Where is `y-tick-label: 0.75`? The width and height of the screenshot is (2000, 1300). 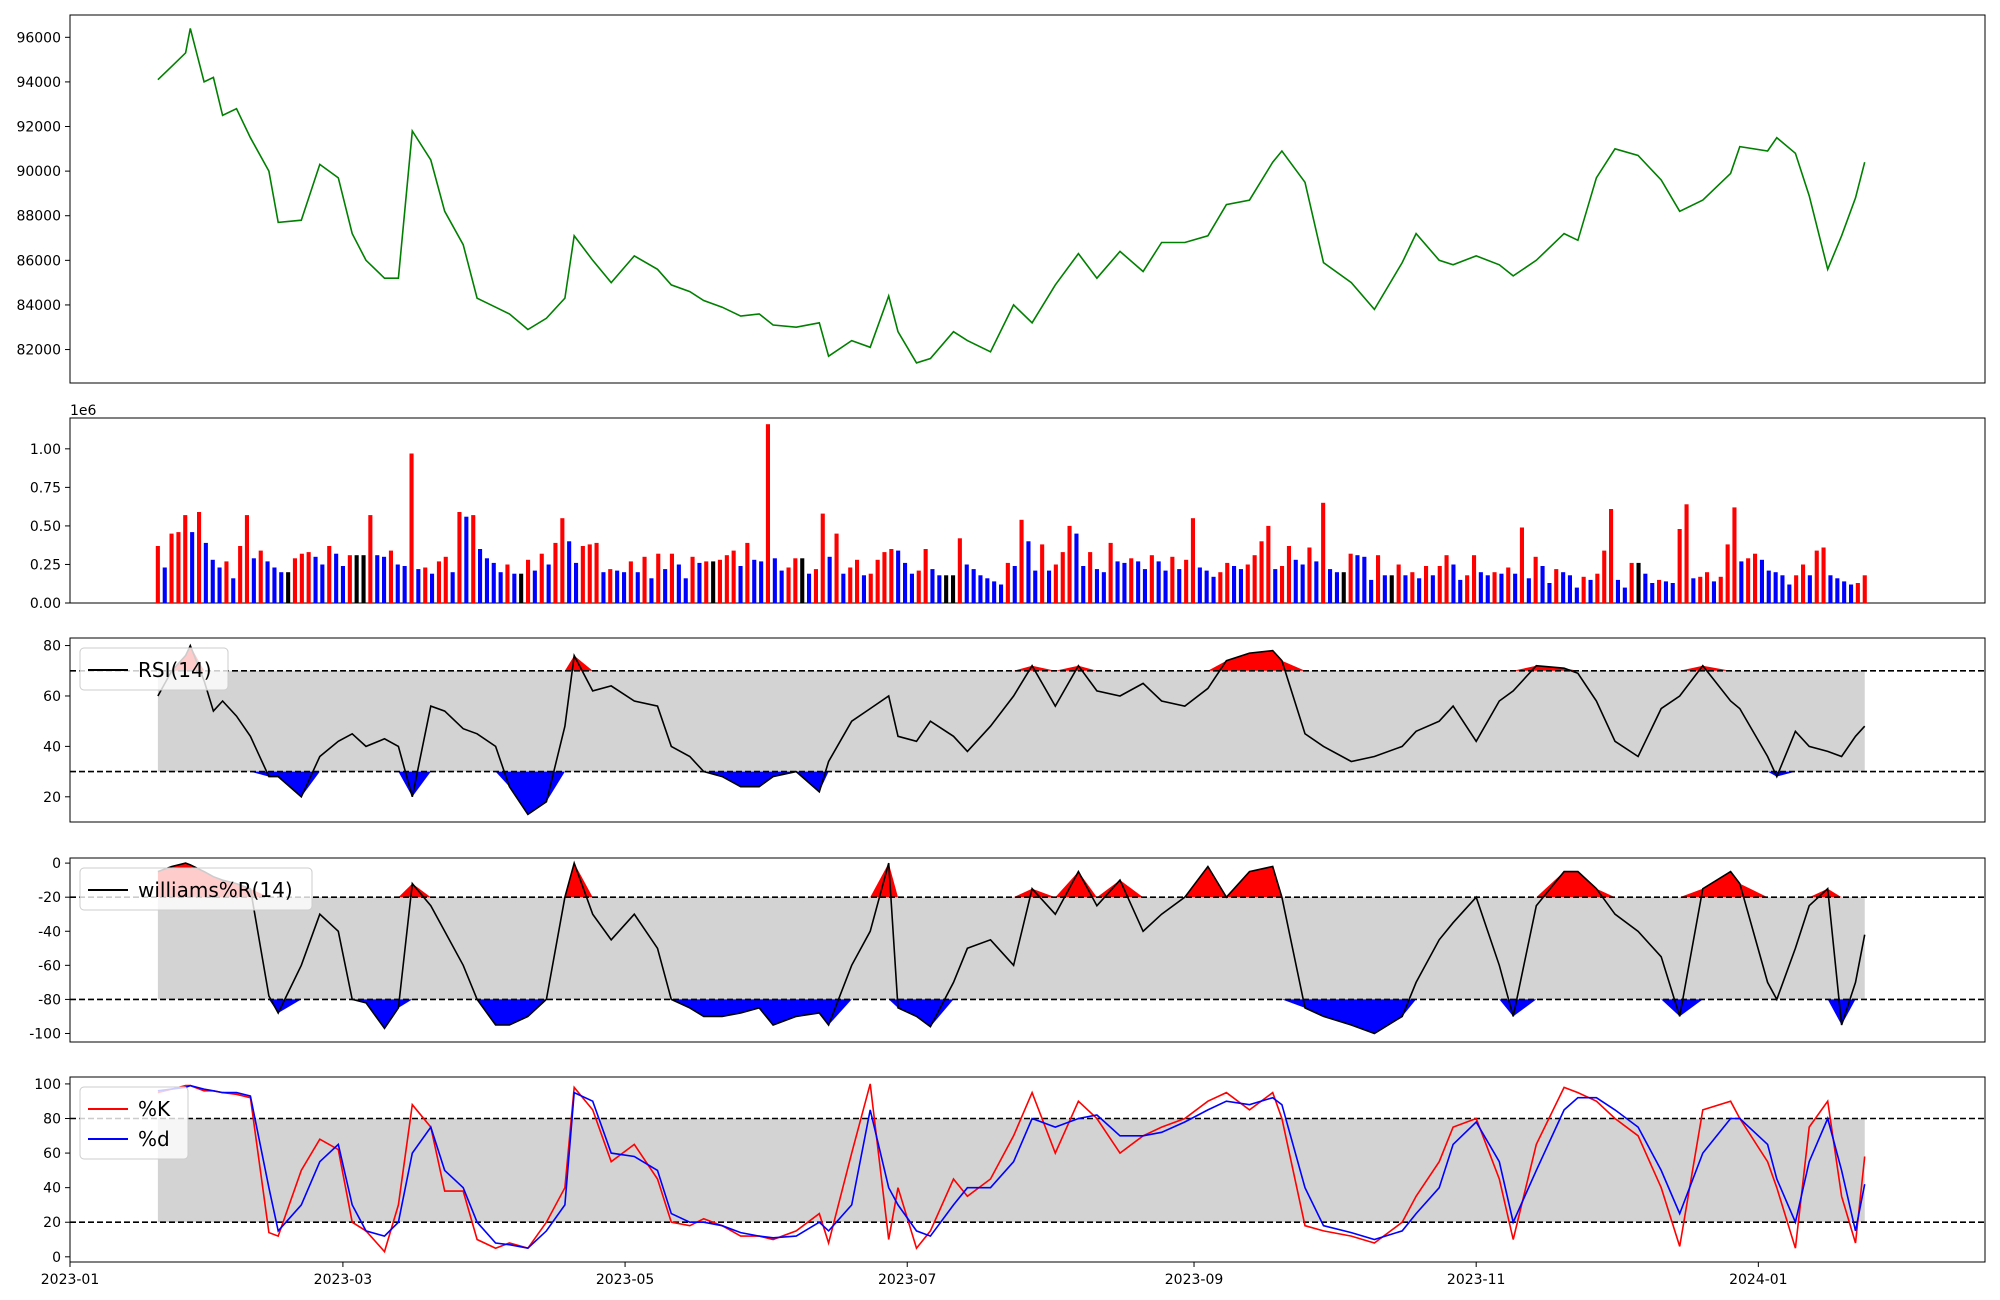
y-tick-label: 0.75 is located at coordinates (45, 488).